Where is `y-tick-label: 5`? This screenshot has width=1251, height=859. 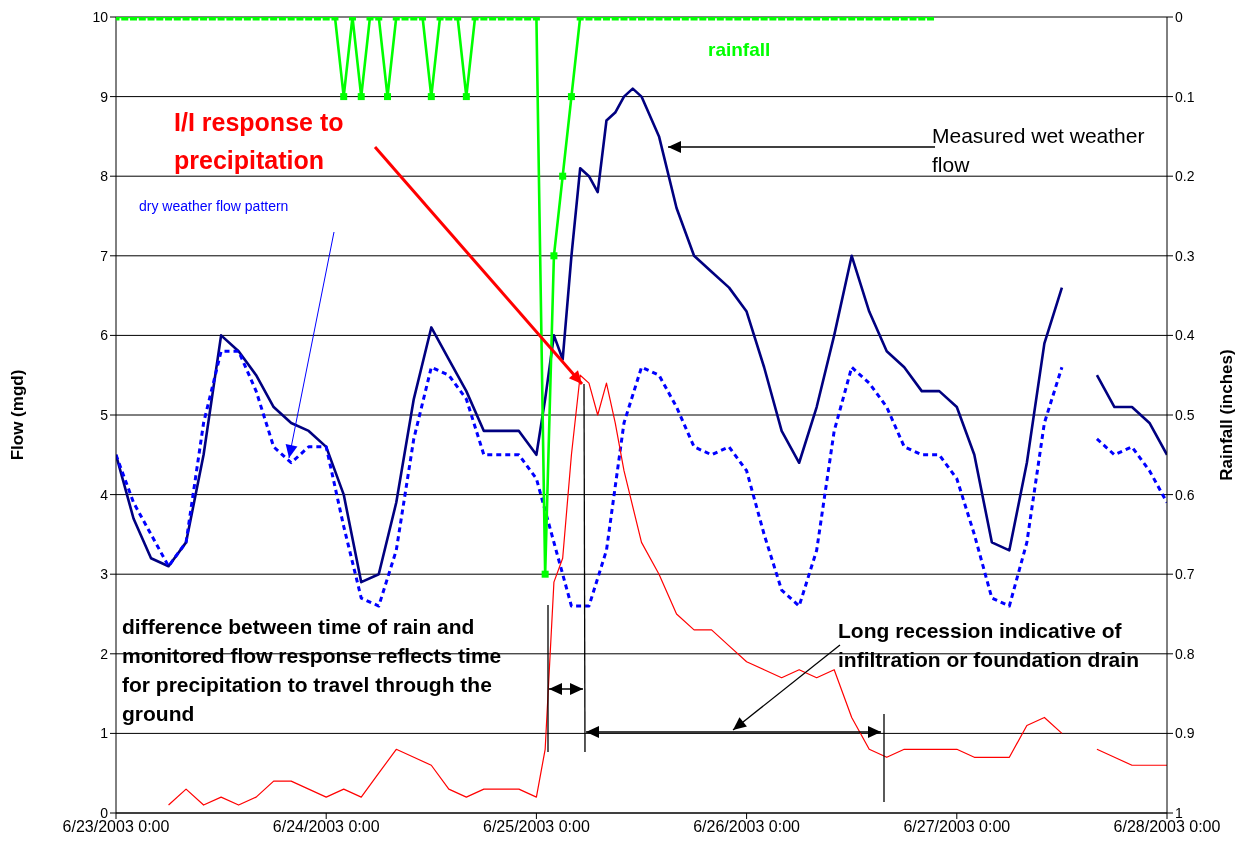
y-tick-label: 5 is located at coordinates (104, 414).